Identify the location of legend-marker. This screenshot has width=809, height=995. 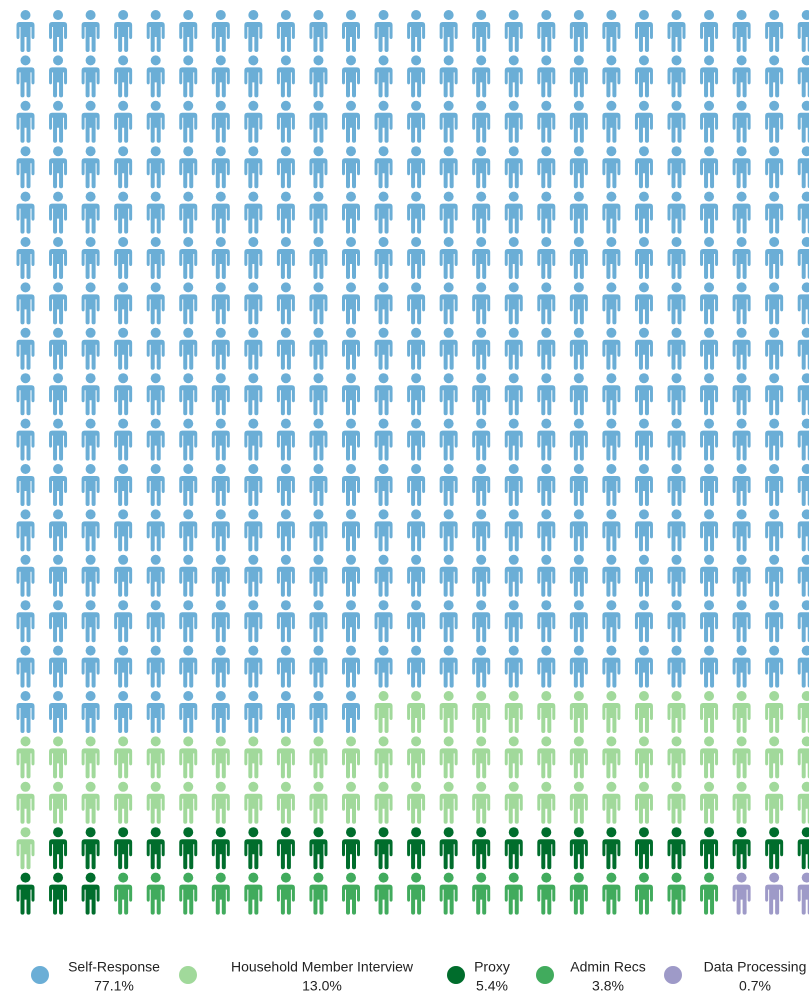
(40, 975).